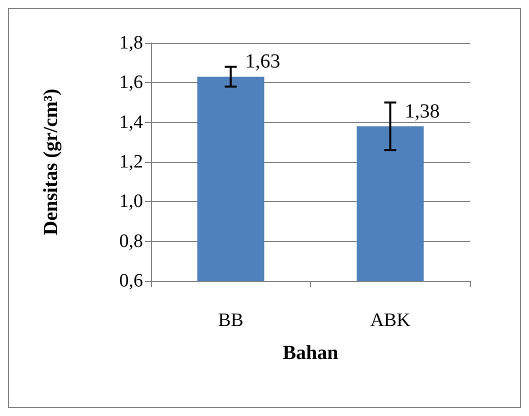  What do you see at coordinates (390, 320) in the screenshot?
I see `x-tick-label: ABK` at bounding box center [390, 320].